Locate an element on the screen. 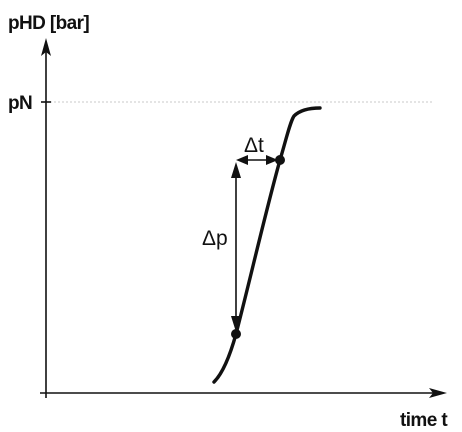  delta-t-arrow is located at coordinates (257, 160).